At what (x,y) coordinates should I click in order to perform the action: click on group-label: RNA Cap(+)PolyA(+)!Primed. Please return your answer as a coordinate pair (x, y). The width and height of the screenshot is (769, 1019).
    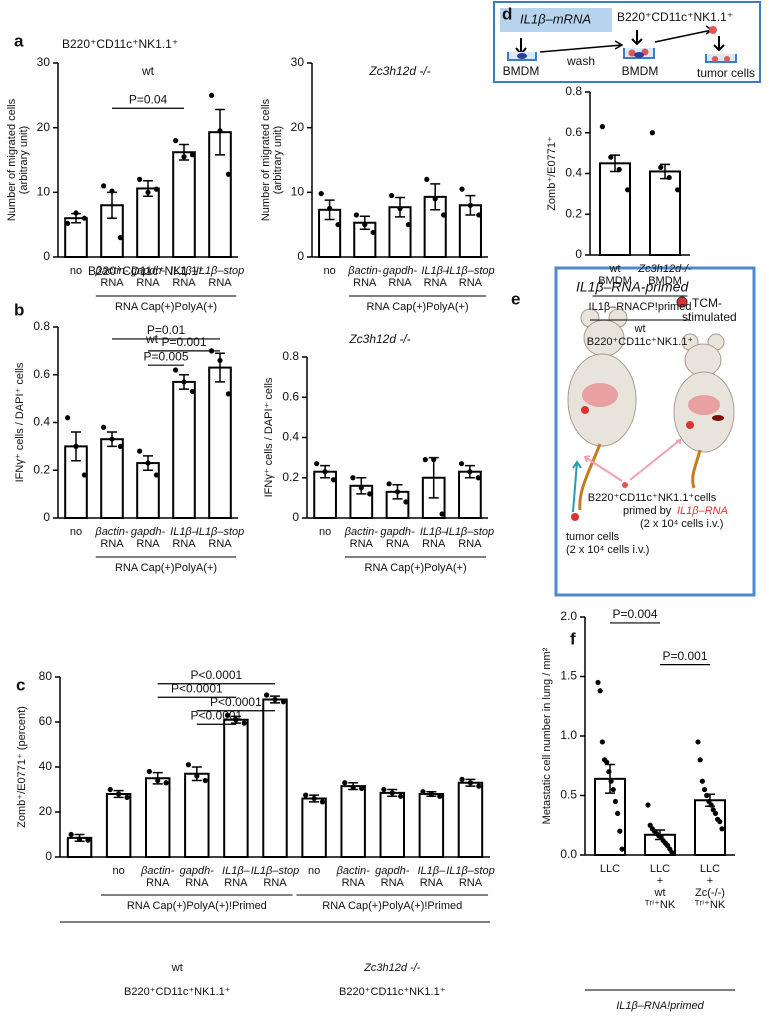
    Looking at the image, I should click on (197, 906).